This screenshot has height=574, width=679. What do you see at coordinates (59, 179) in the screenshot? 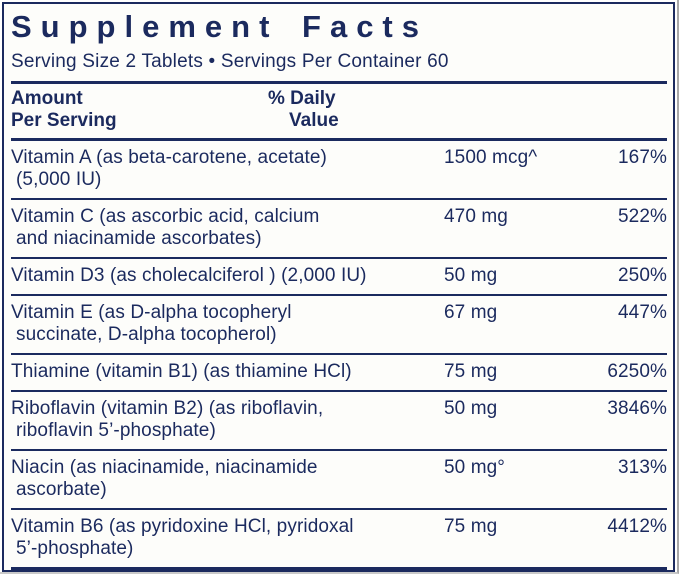
I see `nutrient-name-line2: (5,000 IU)` at bounding box center [59, 179].